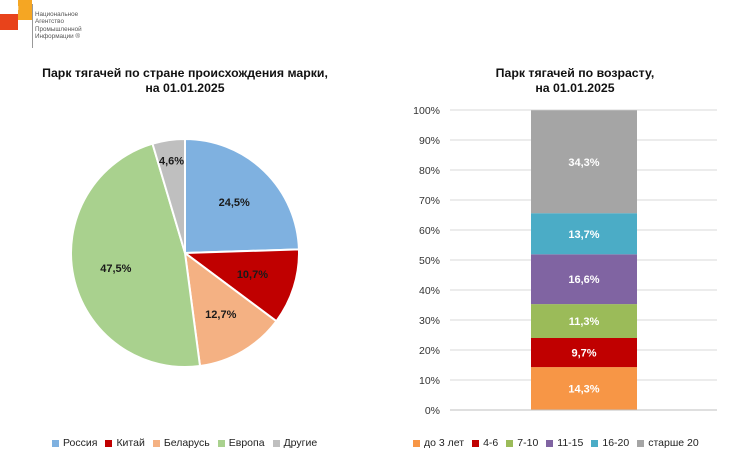 The width and height of the screenshot is (750, 462). I want to click on pie-data-label: 24,5%, so click(234, 203).